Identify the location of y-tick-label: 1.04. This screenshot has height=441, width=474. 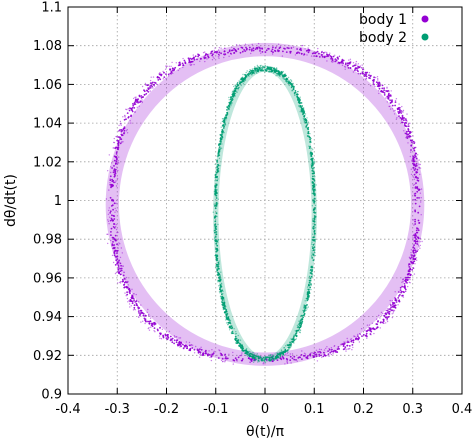
(47, 124).